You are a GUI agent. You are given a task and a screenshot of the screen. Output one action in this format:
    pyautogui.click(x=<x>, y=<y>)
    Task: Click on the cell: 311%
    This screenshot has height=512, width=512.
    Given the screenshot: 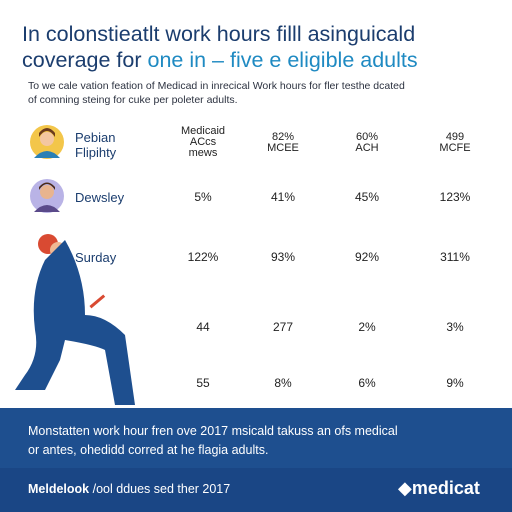 What is the action you would take?
    pyautogui.click(x=455, y=257)
    